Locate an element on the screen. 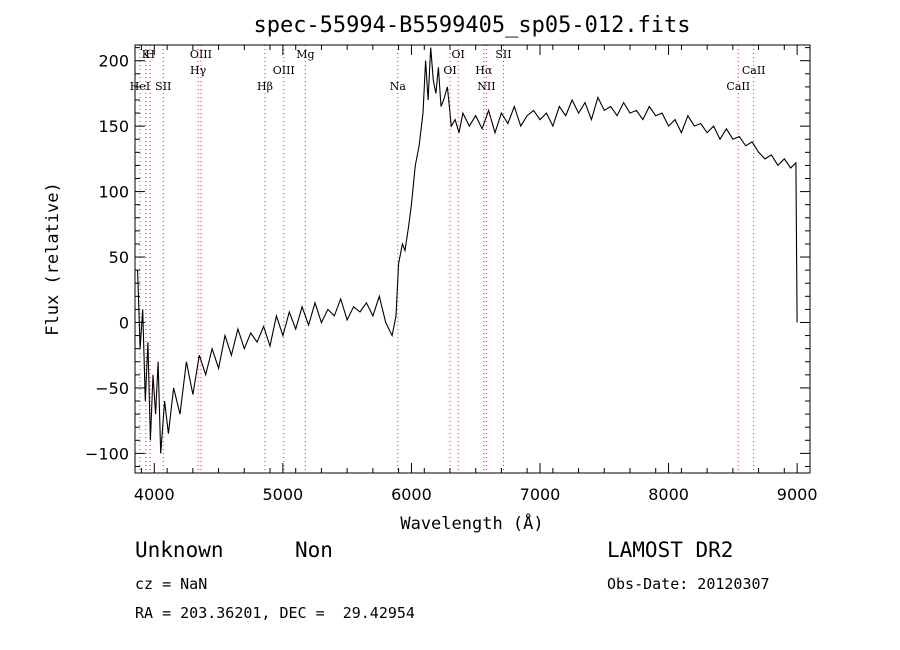 Image resolution: width=900 pixels, height=650 pixels. x-tick-label: 4000 is located at coordinates (154, 494).